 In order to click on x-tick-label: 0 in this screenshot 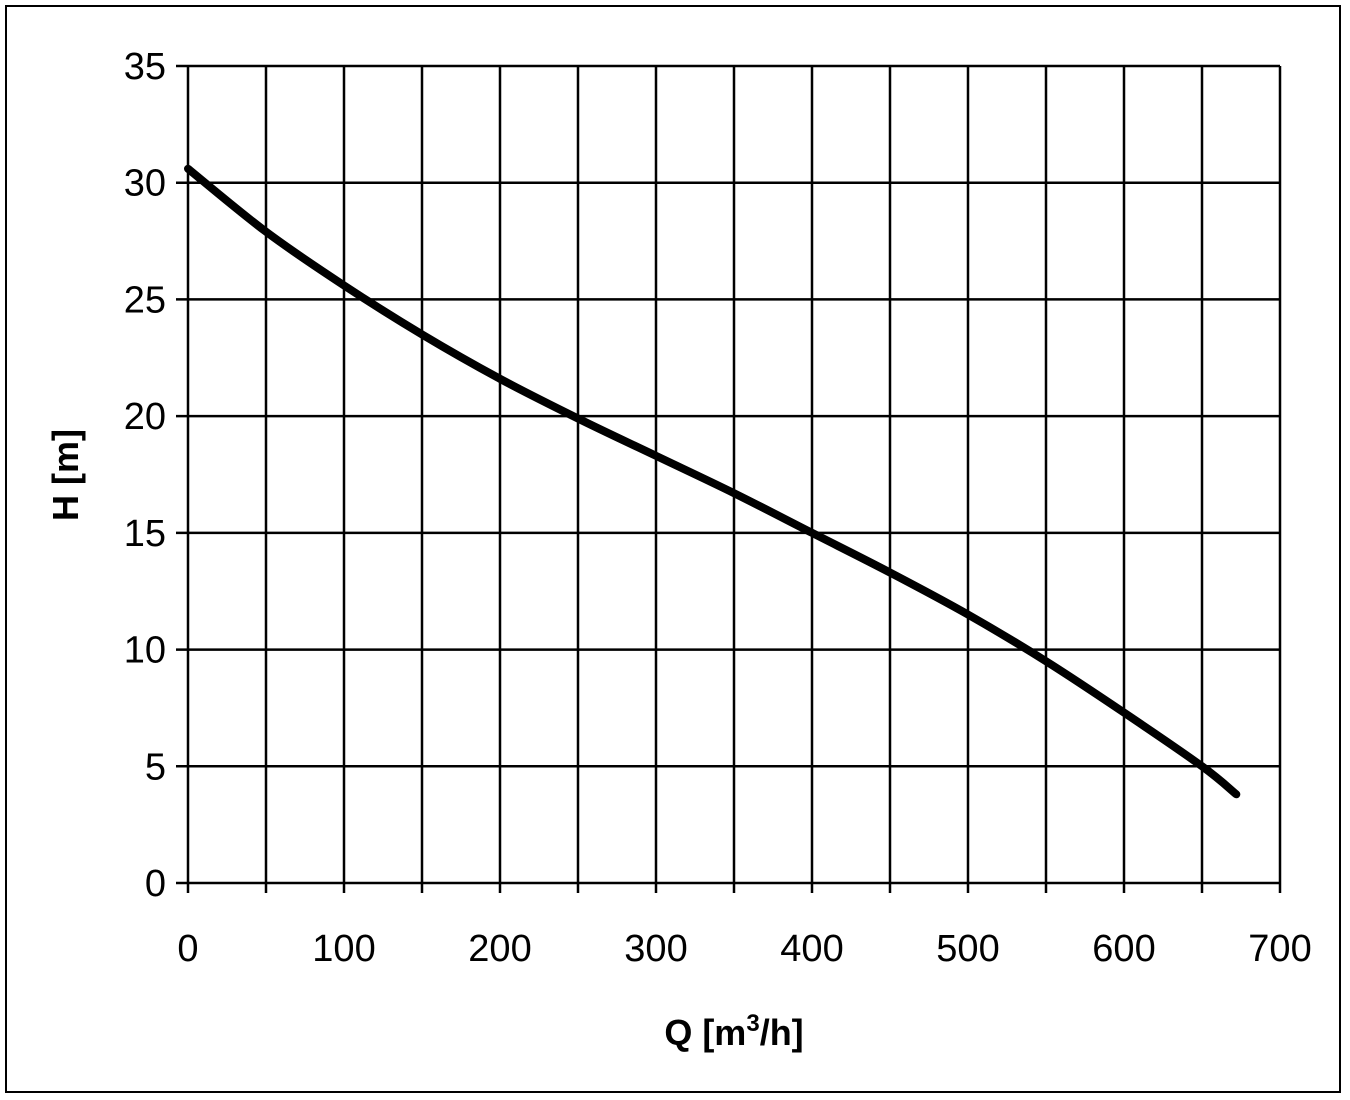, I will do `click(187, 949)`.